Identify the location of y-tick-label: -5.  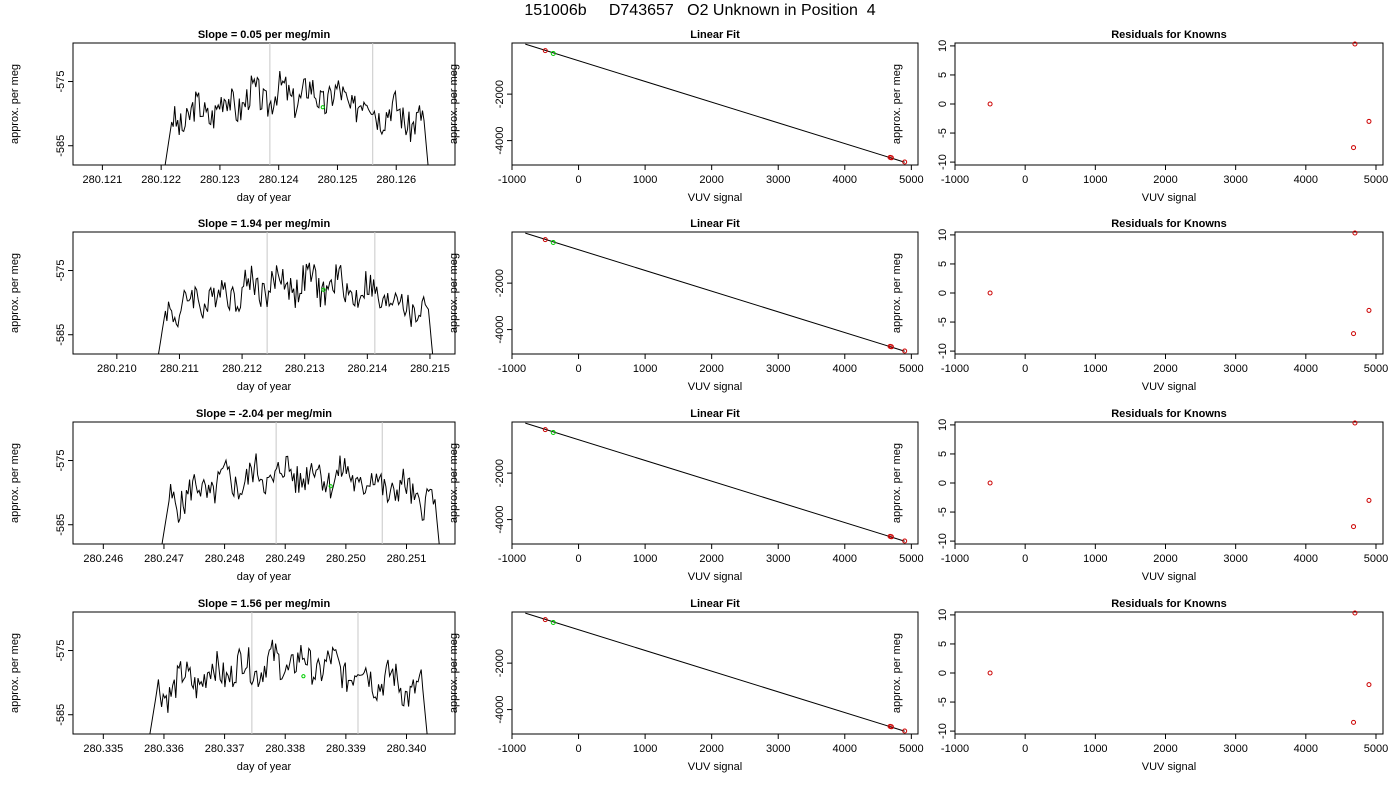
(943, 322).